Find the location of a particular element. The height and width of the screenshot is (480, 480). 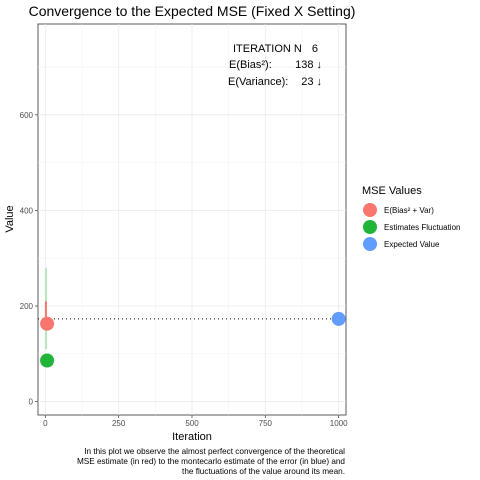

x-tick-label: 250 is located at coordinates (119, 423).